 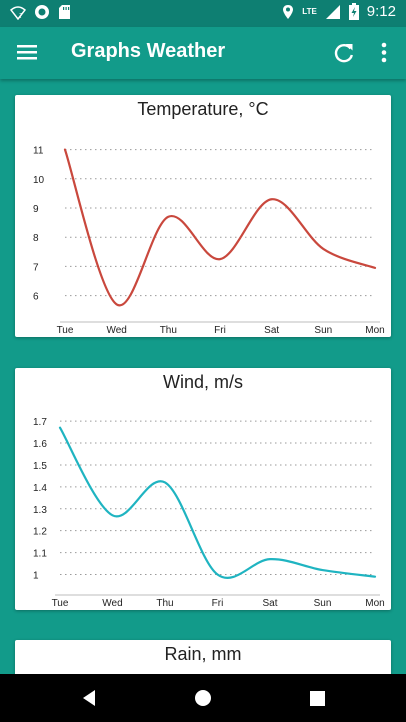 What do you see at coordinates (36, 575) in the screenshot?
I see `y-tick-label: 1` at bounding box center [36, 575].